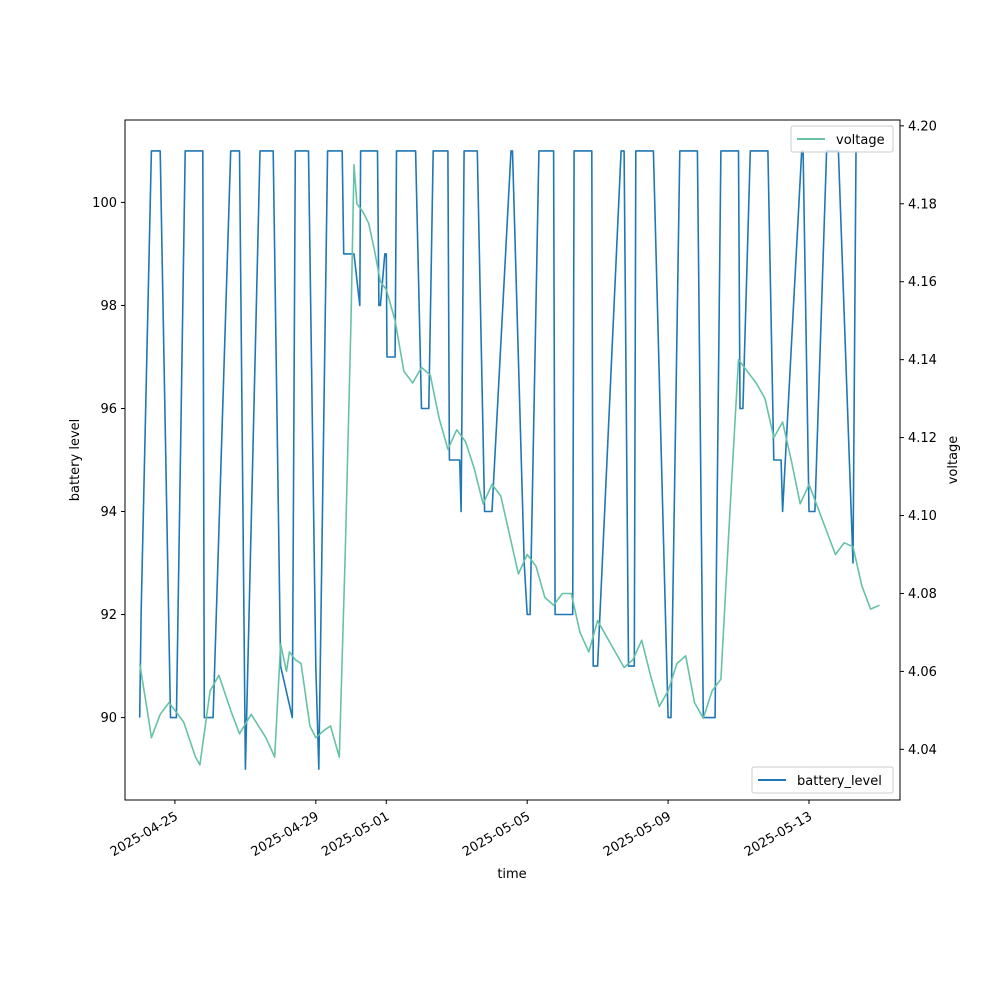  Describe the element at coordinates (922, 126) in the screenshot. I see `right-tick-label: 4.20` at that location.